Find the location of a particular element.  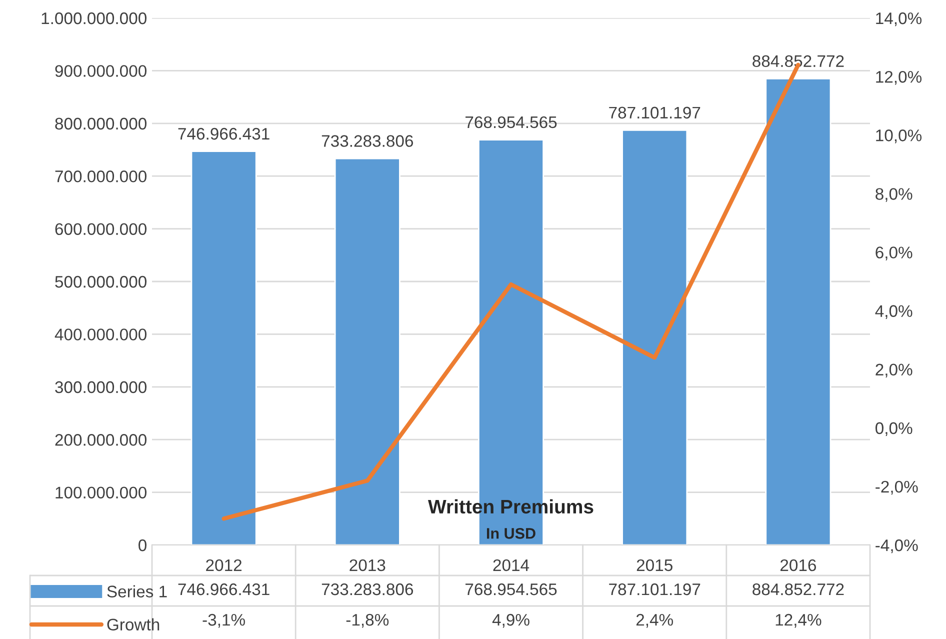

data-label: 746.966.431 is located at coordinates (224, 589).